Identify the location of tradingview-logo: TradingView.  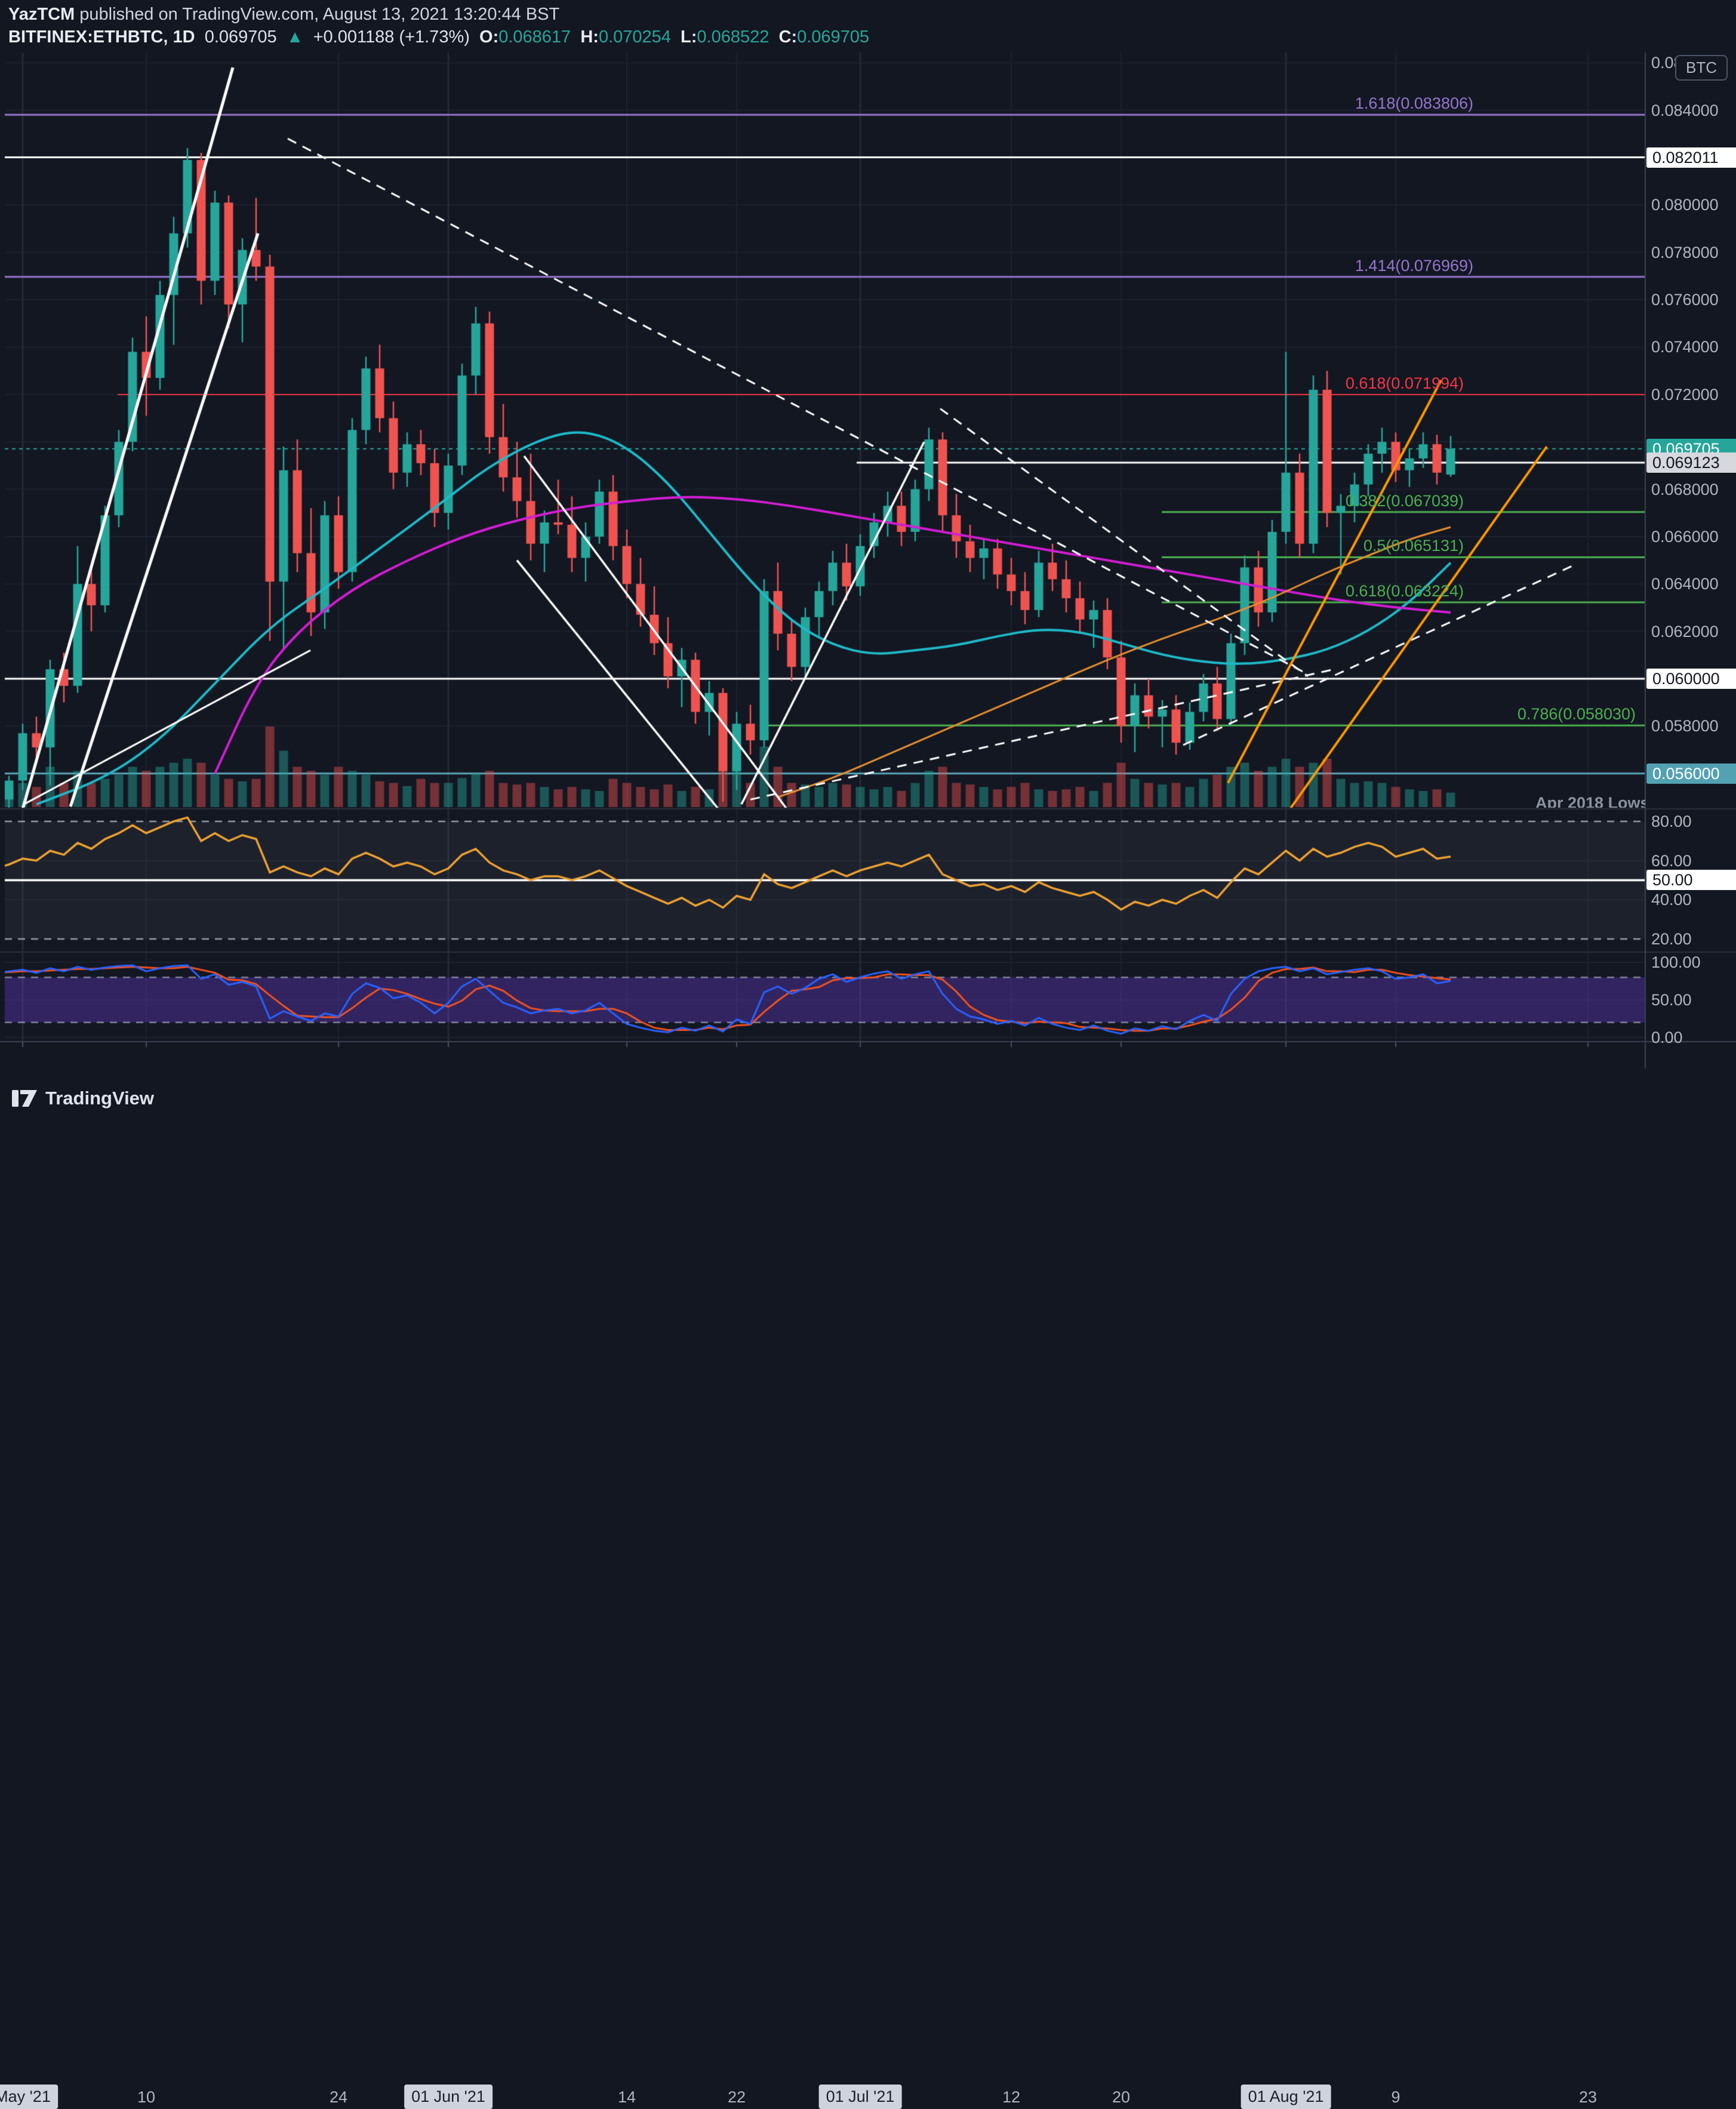
(82, 1098).